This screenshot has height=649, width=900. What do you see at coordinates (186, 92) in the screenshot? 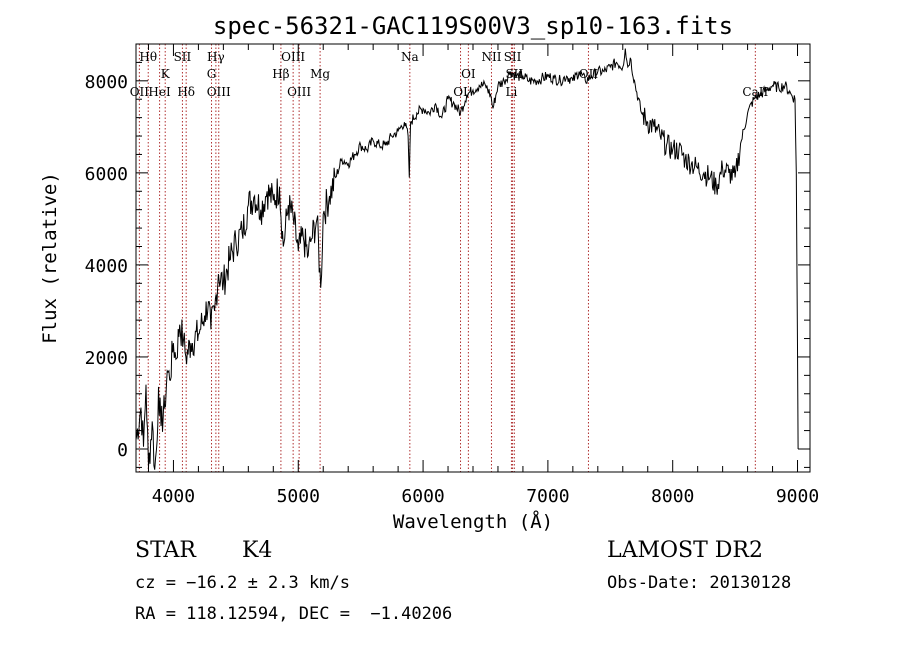
I see `marker-label-5: Hδ` at bounding box center [186, 92].